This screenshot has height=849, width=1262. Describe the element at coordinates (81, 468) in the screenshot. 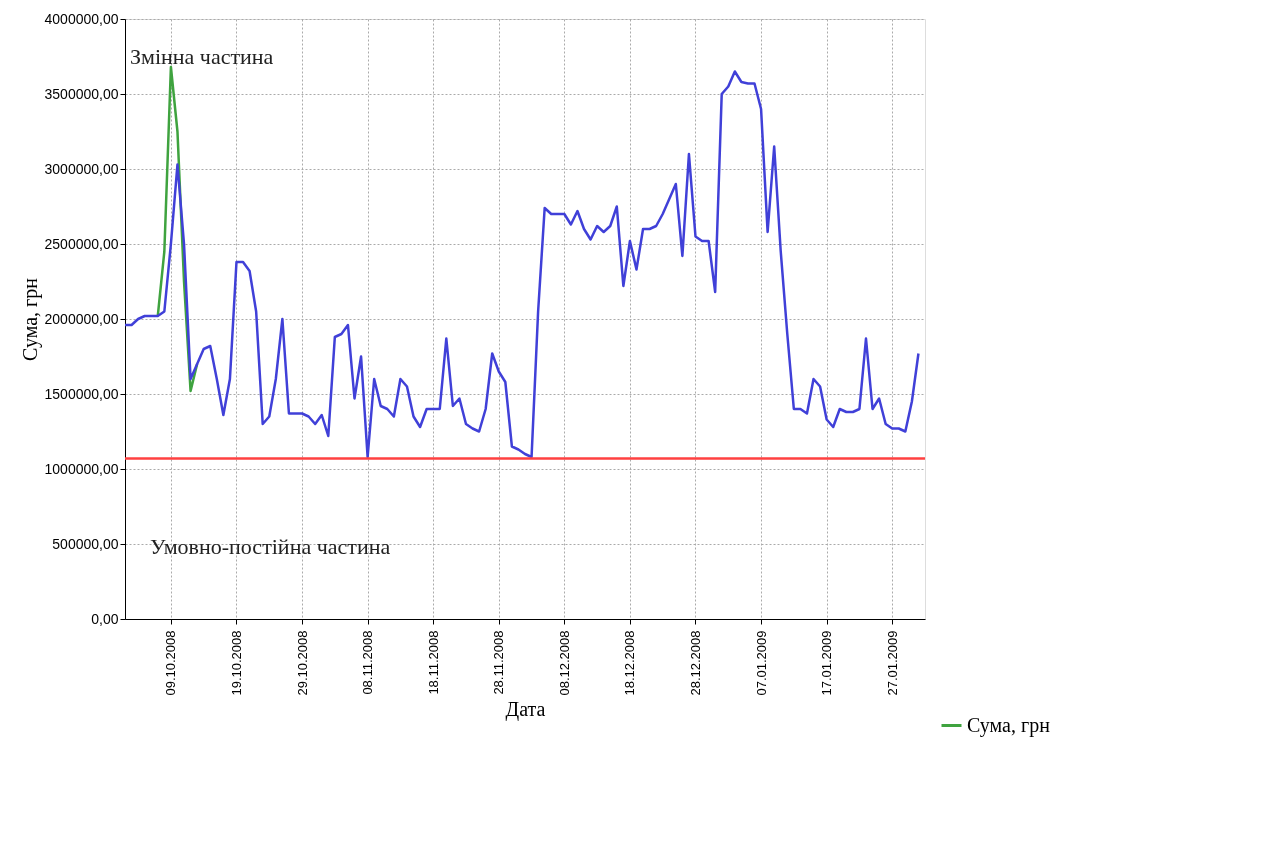

I see `y-tick-label: 1000000,00` at that location.